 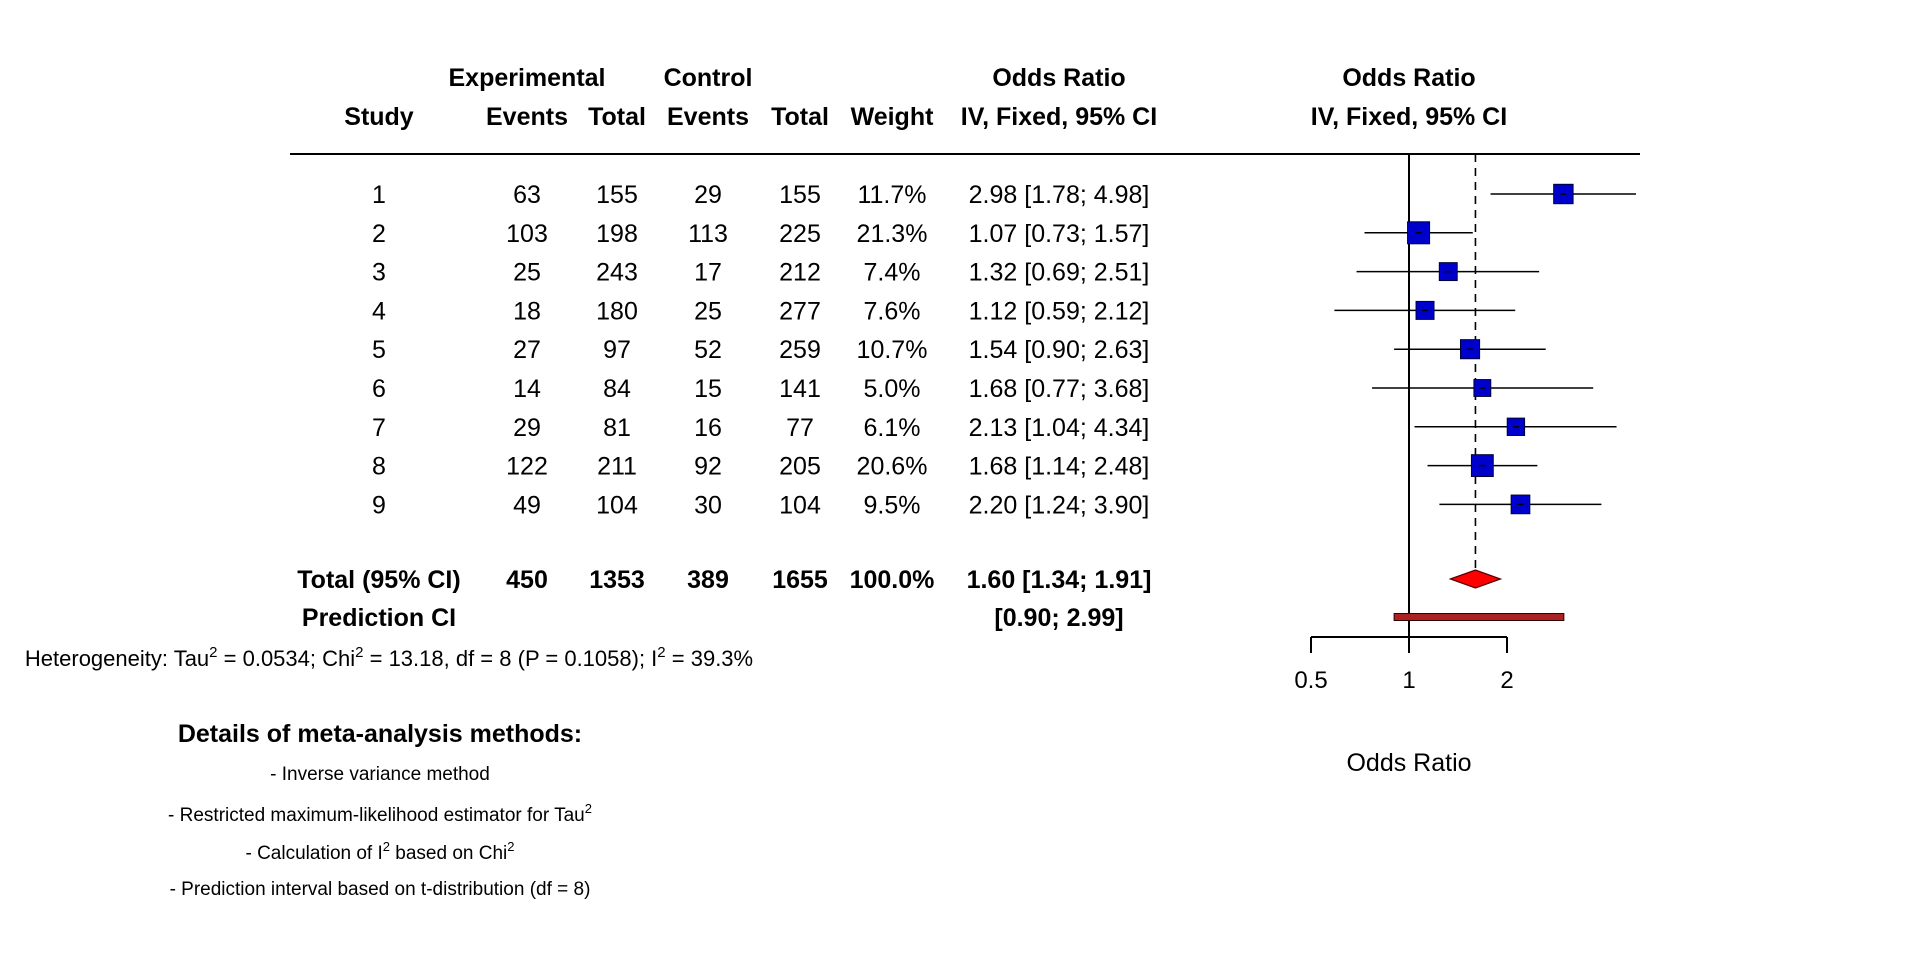 I want to click on cell-study: 8, so click(x=379, y=467).